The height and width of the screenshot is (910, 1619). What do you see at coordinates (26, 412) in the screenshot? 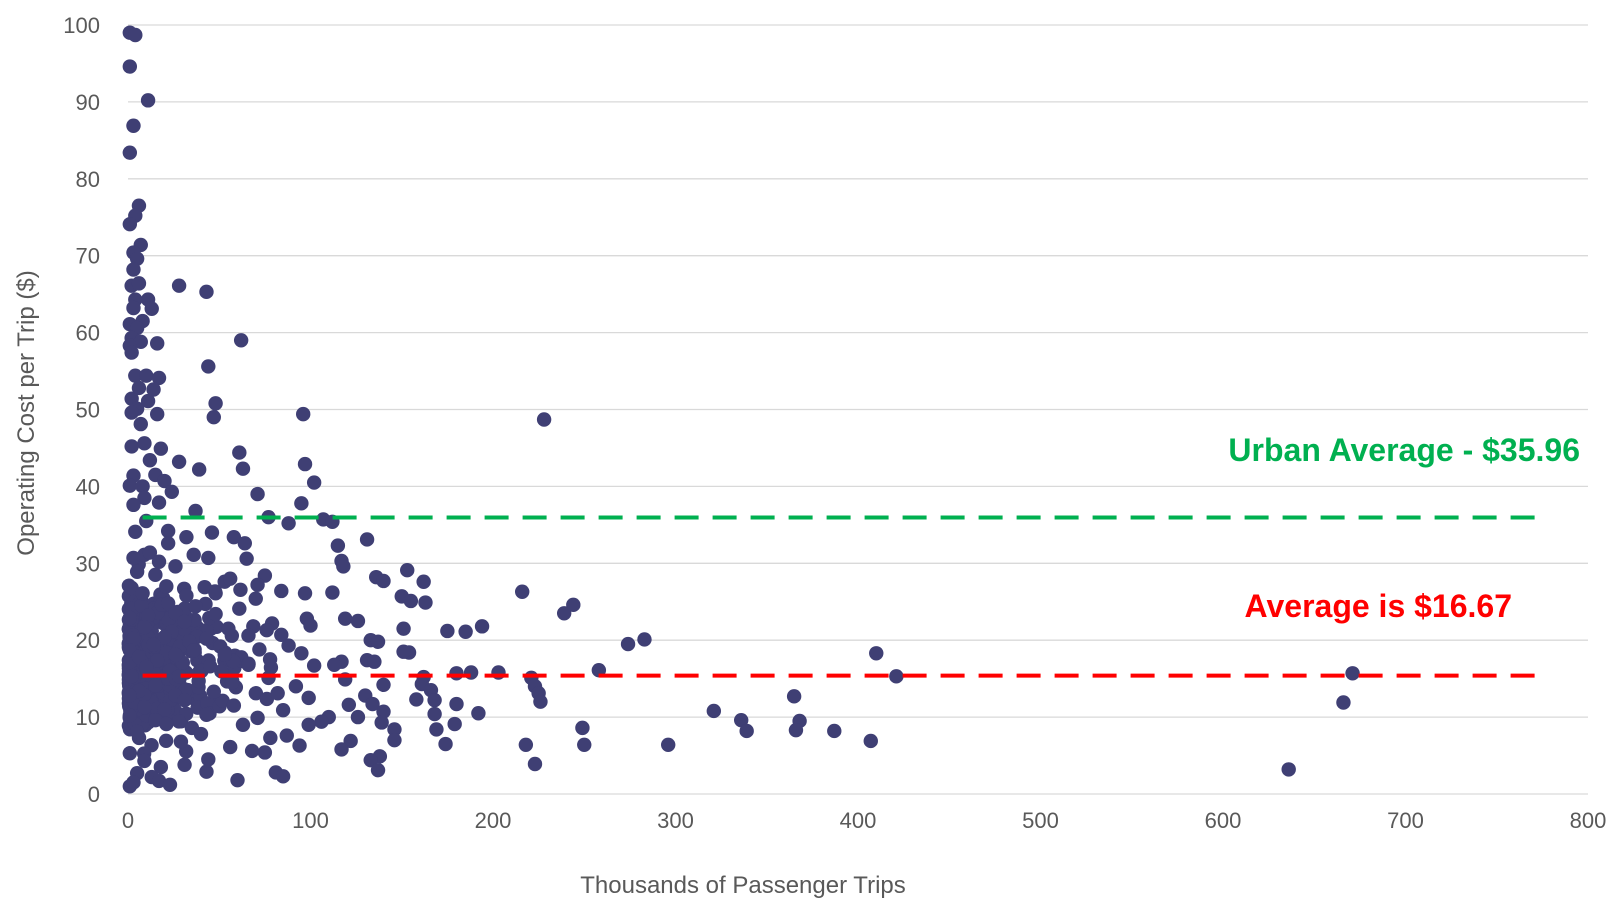
I see `y-axis-title: Operating Cost per Trip ($)` at bounding box center [26, 412].